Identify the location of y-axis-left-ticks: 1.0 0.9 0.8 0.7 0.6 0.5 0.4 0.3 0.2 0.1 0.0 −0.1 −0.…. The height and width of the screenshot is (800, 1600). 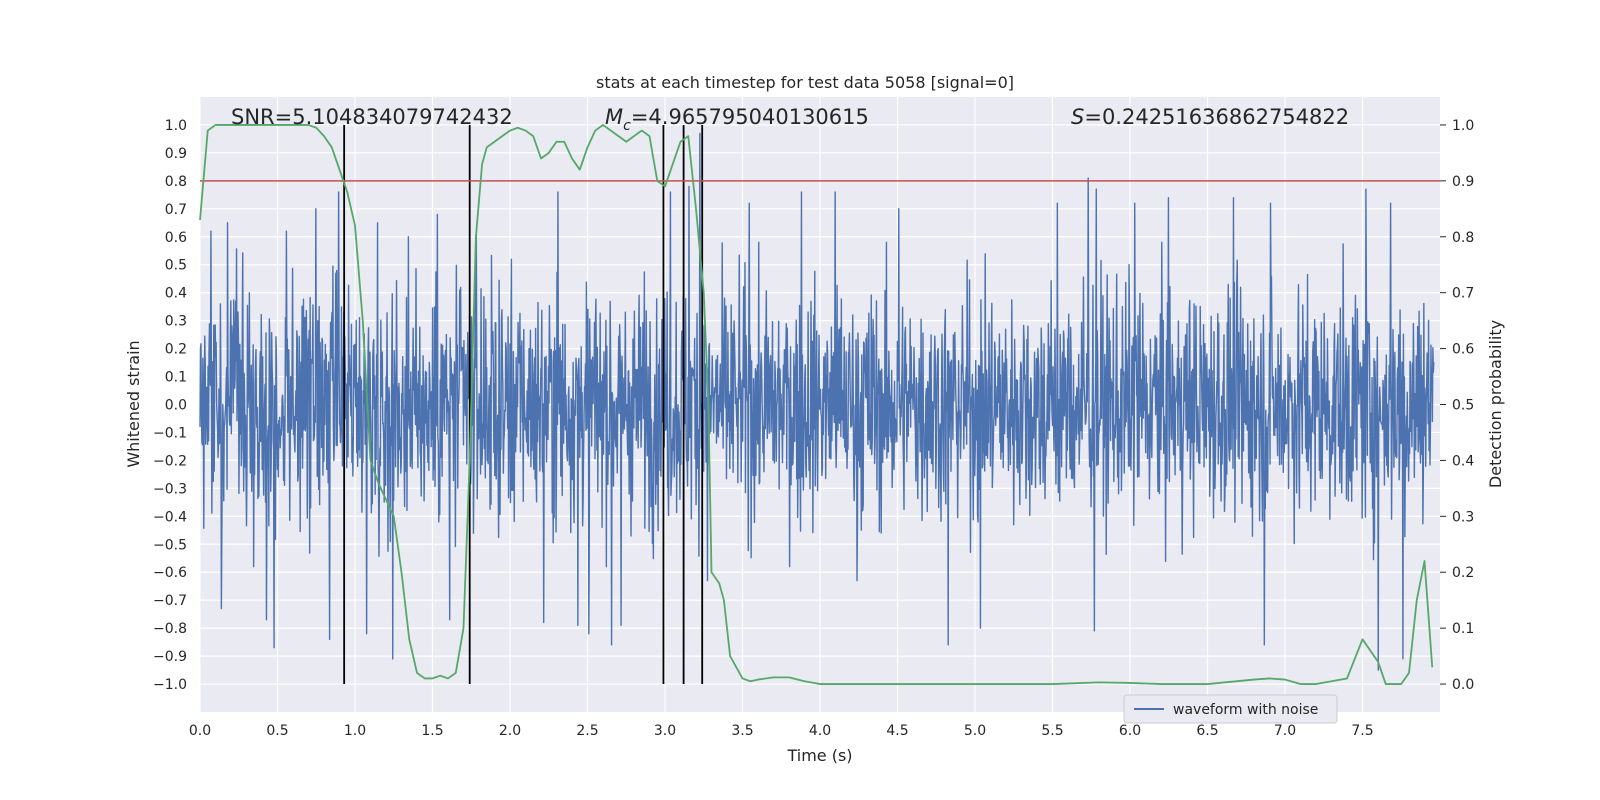
(170, 405).